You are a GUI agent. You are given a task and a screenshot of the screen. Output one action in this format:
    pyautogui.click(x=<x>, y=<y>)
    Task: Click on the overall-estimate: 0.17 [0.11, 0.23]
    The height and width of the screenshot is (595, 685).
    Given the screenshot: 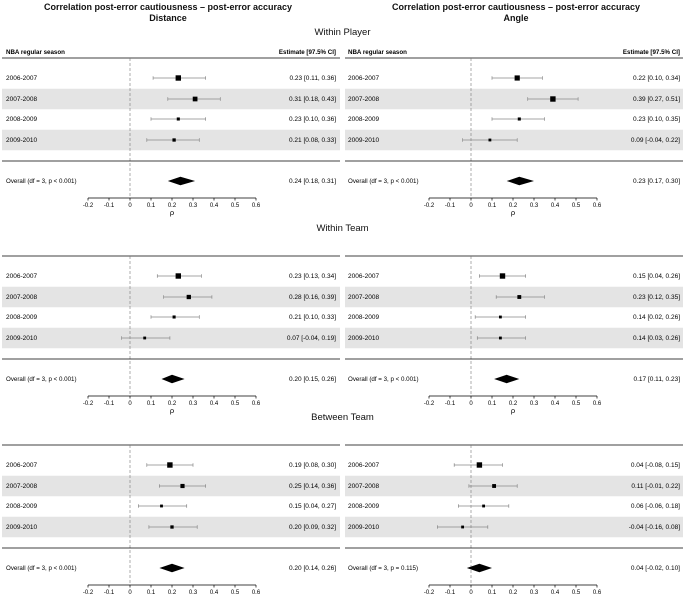 What is the action you would take?
    pyautogui.click(x=657, y=379)
    